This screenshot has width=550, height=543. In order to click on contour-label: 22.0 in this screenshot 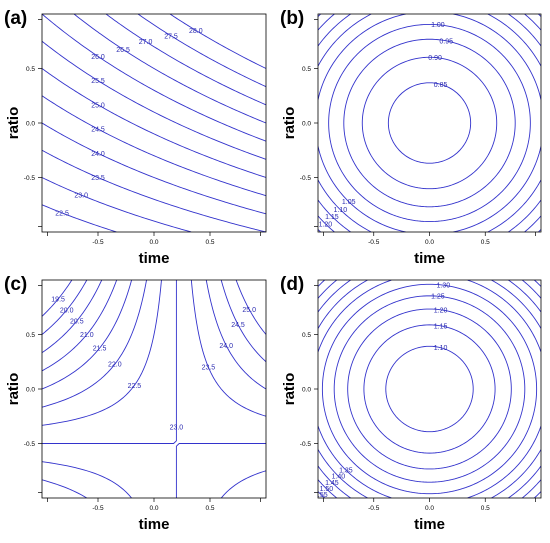, I will do `click(115, 365)`.